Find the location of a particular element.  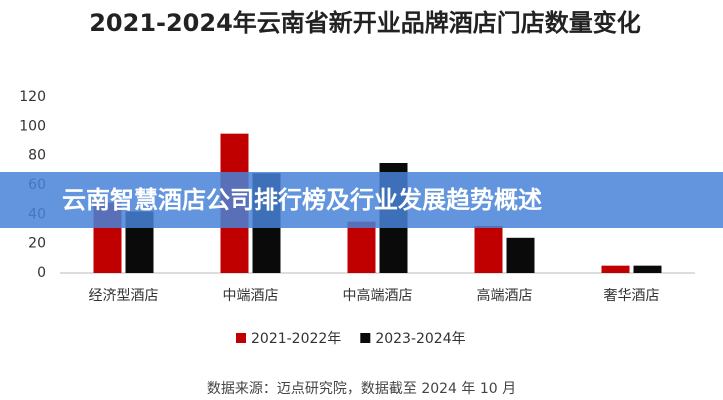

y-tick-label: 20 is located at coordinates (37, 244).